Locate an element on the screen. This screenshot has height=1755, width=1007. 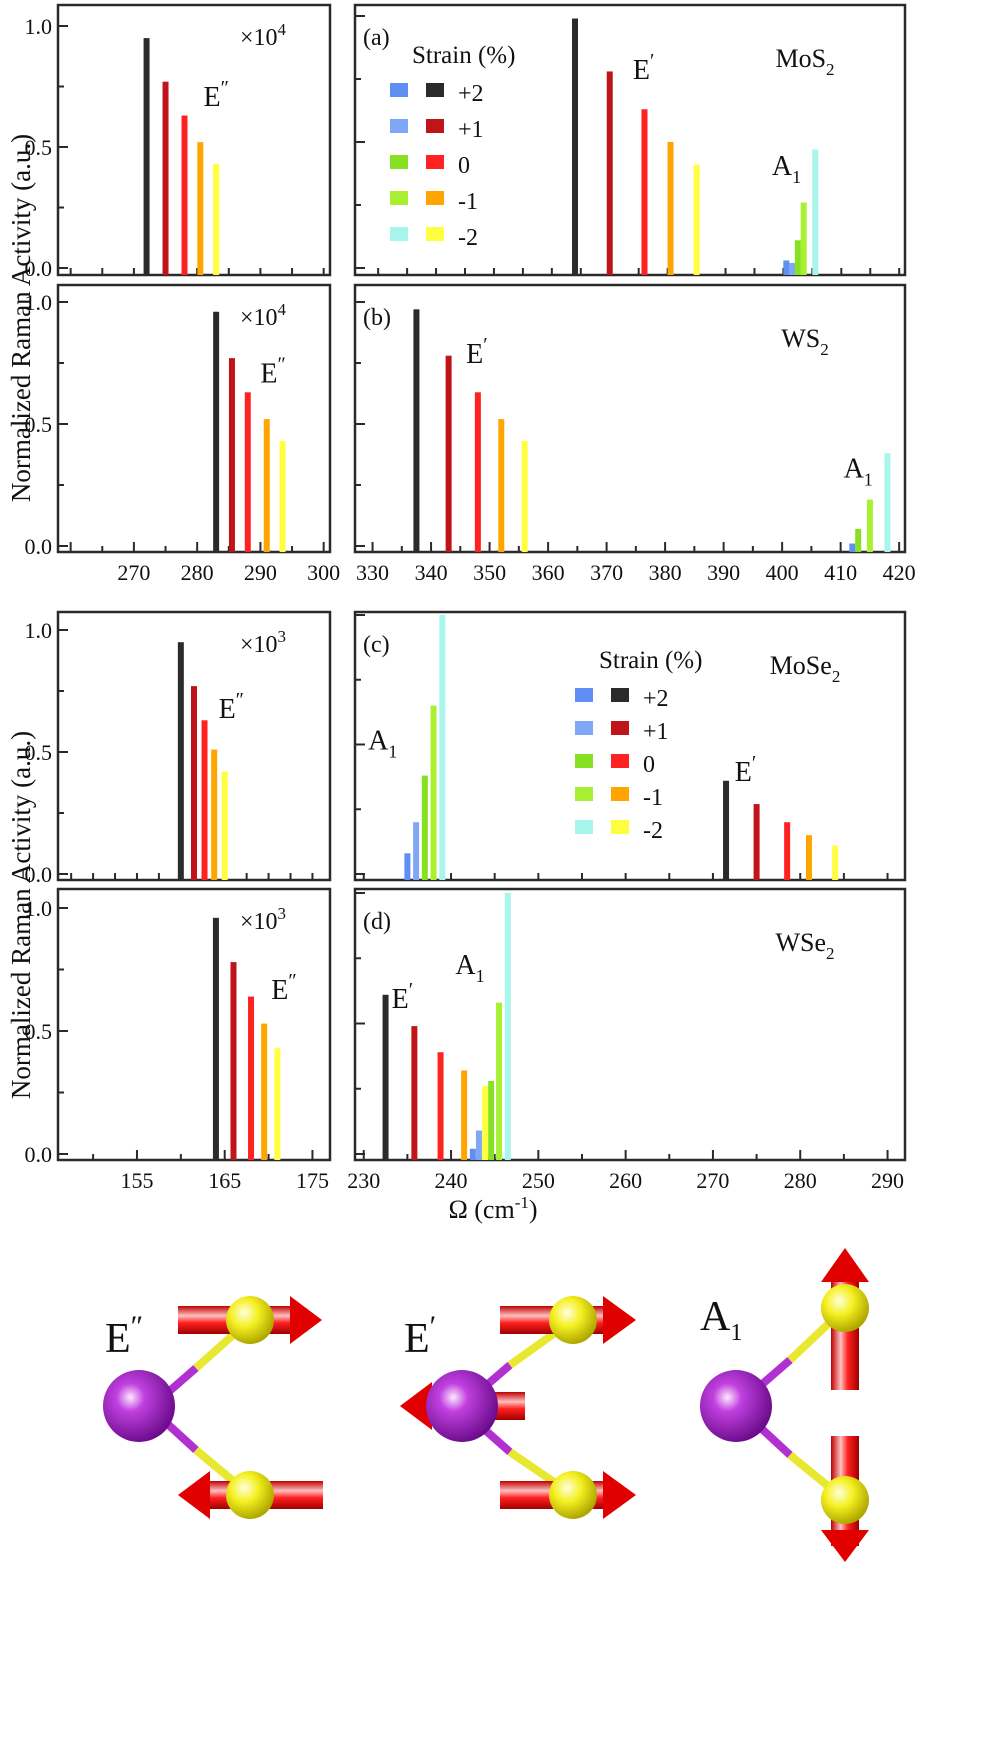
panel-r2: 330 340 350 360 370 380 390 400 410 420 (b) WS2 E′ A1 is located at coordinates (634, 434).